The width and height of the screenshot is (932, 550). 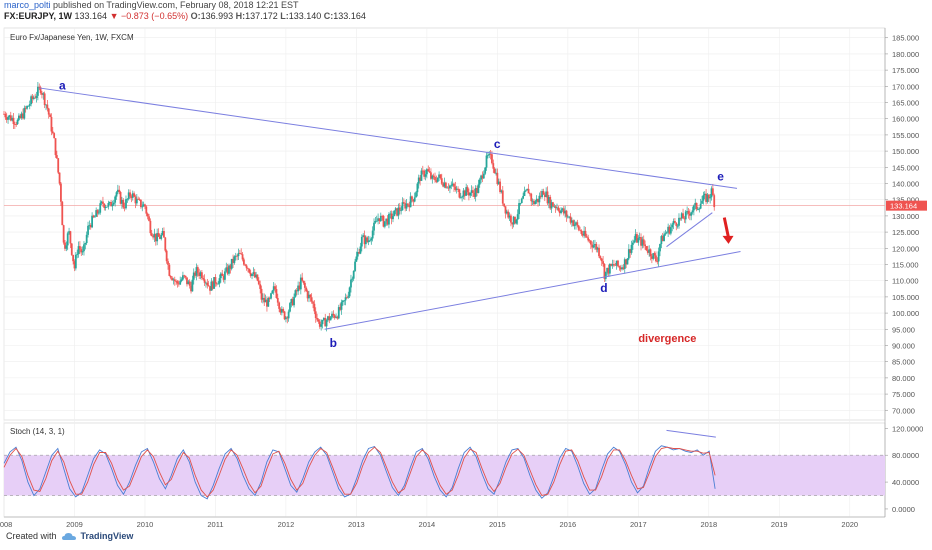 What do you see at coordinates (903, 362) in the screenshot?
I see `y-tick-label: 85.000` at bounding box center [903, 362].